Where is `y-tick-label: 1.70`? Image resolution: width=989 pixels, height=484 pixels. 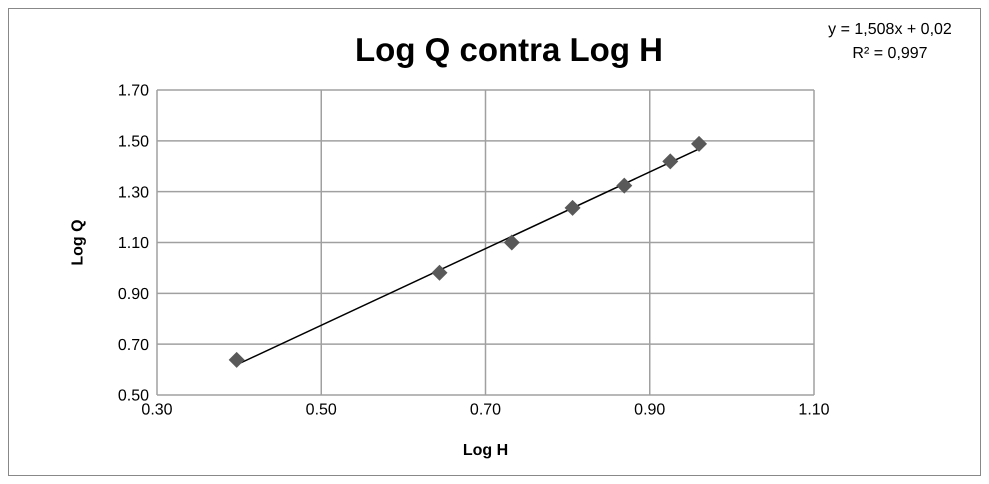
y-tick-label: 1.70 is located at coordinates (134, 91).